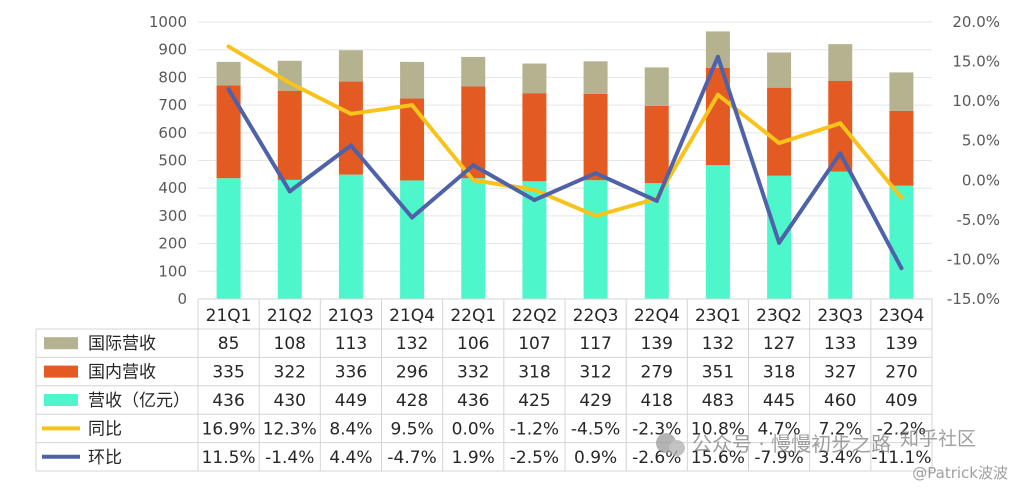 The height and width of the screenshot is (496, 1019). Describe the element at coordinates (172, 50) in the screenshot. I see `left-tick-label: 900` at that location.